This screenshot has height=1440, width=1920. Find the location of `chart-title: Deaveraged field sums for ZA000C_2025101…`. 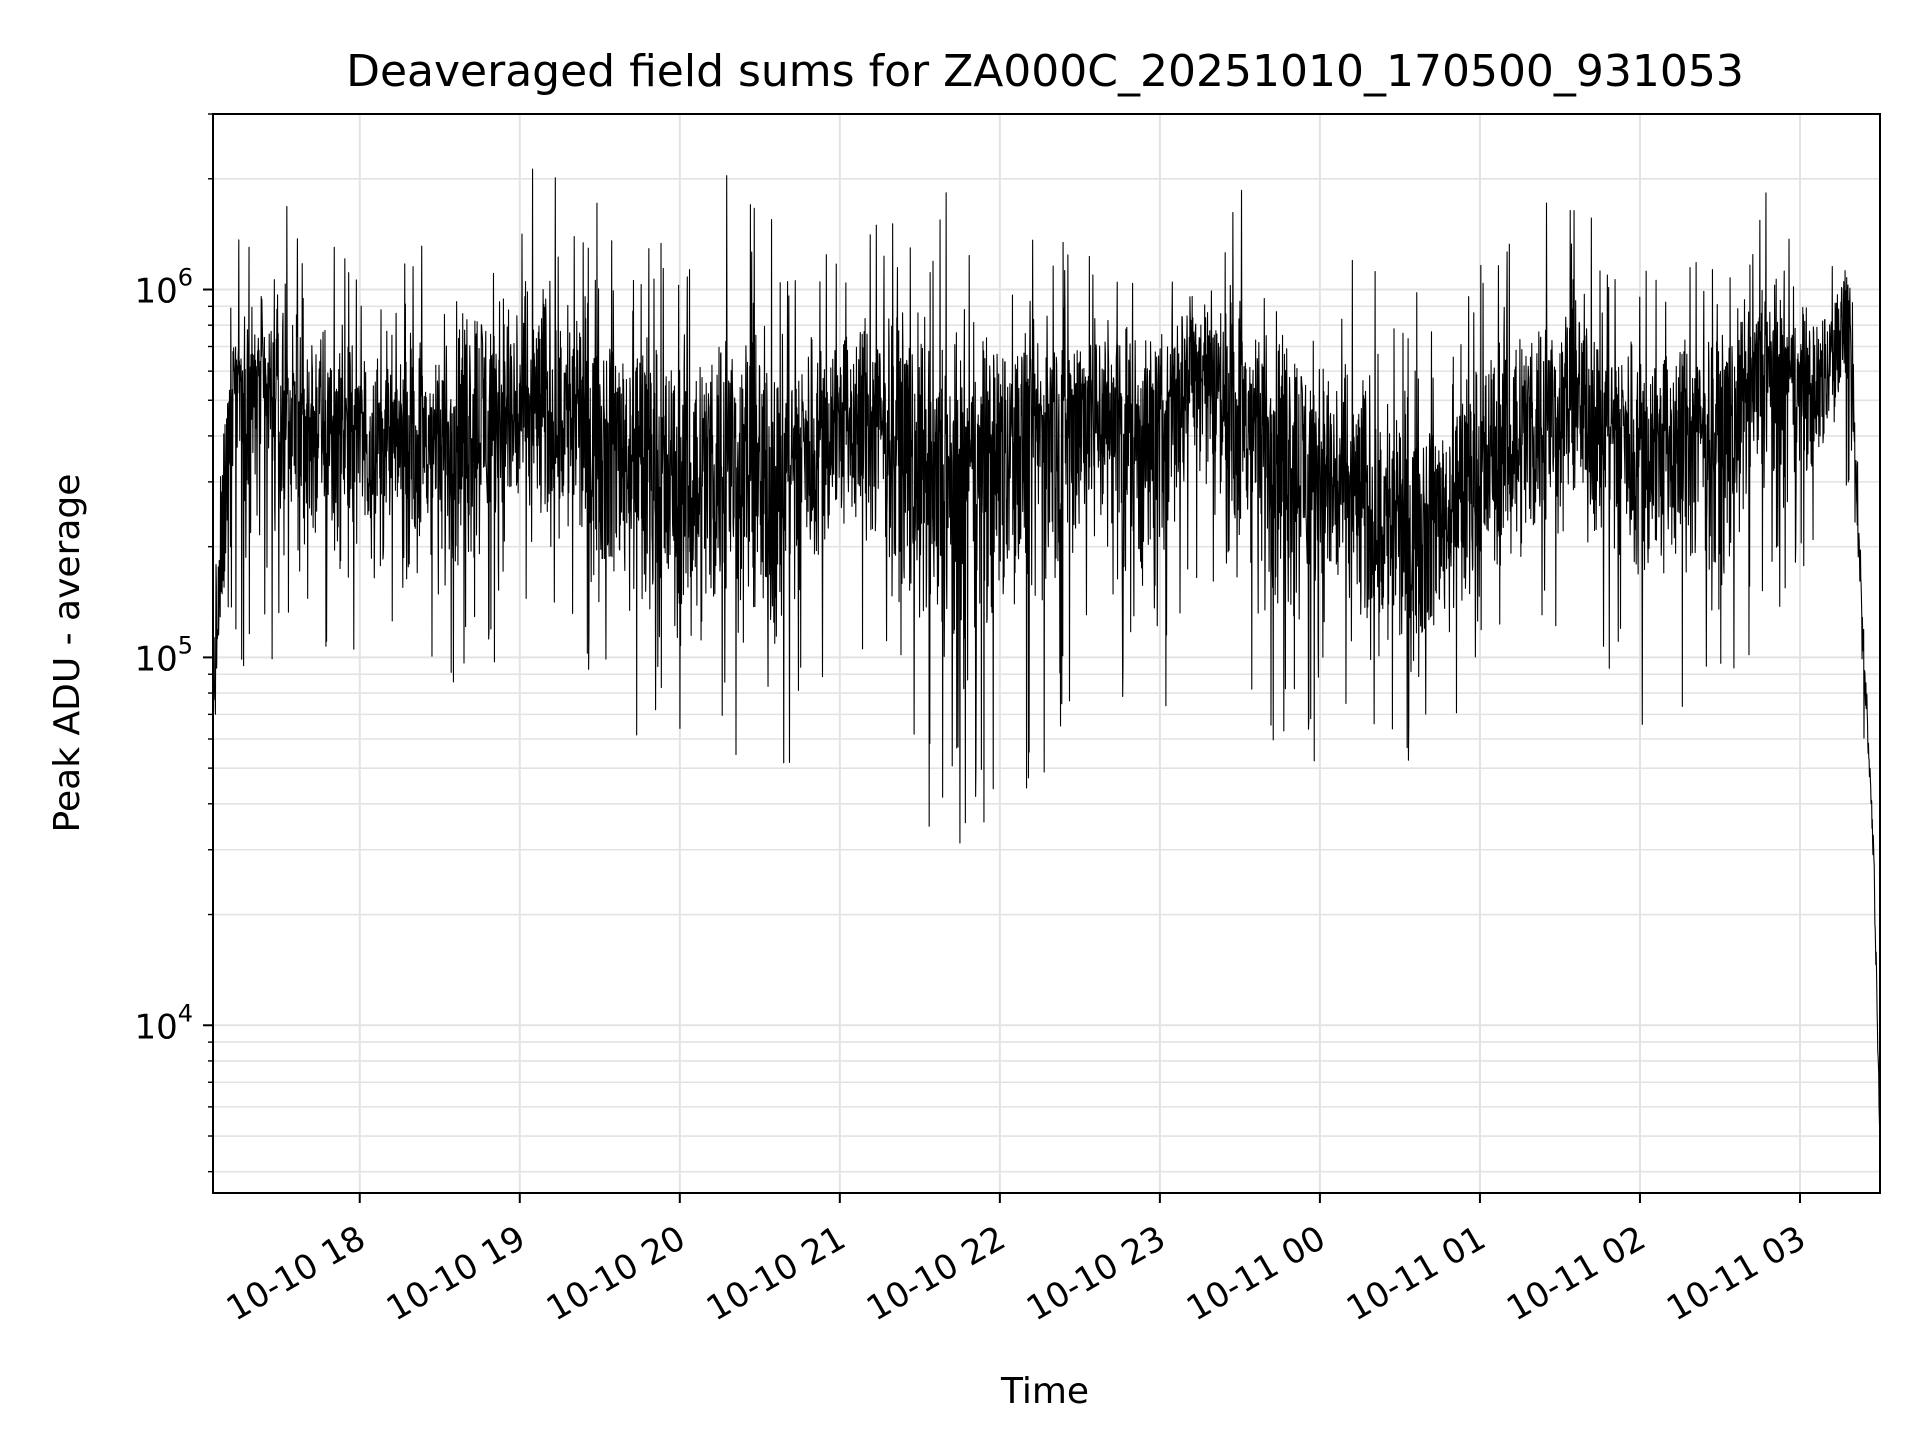

chart-title: Deaveraged field sums for ZA000C_2025101… is located at coordinates (1045, 71).